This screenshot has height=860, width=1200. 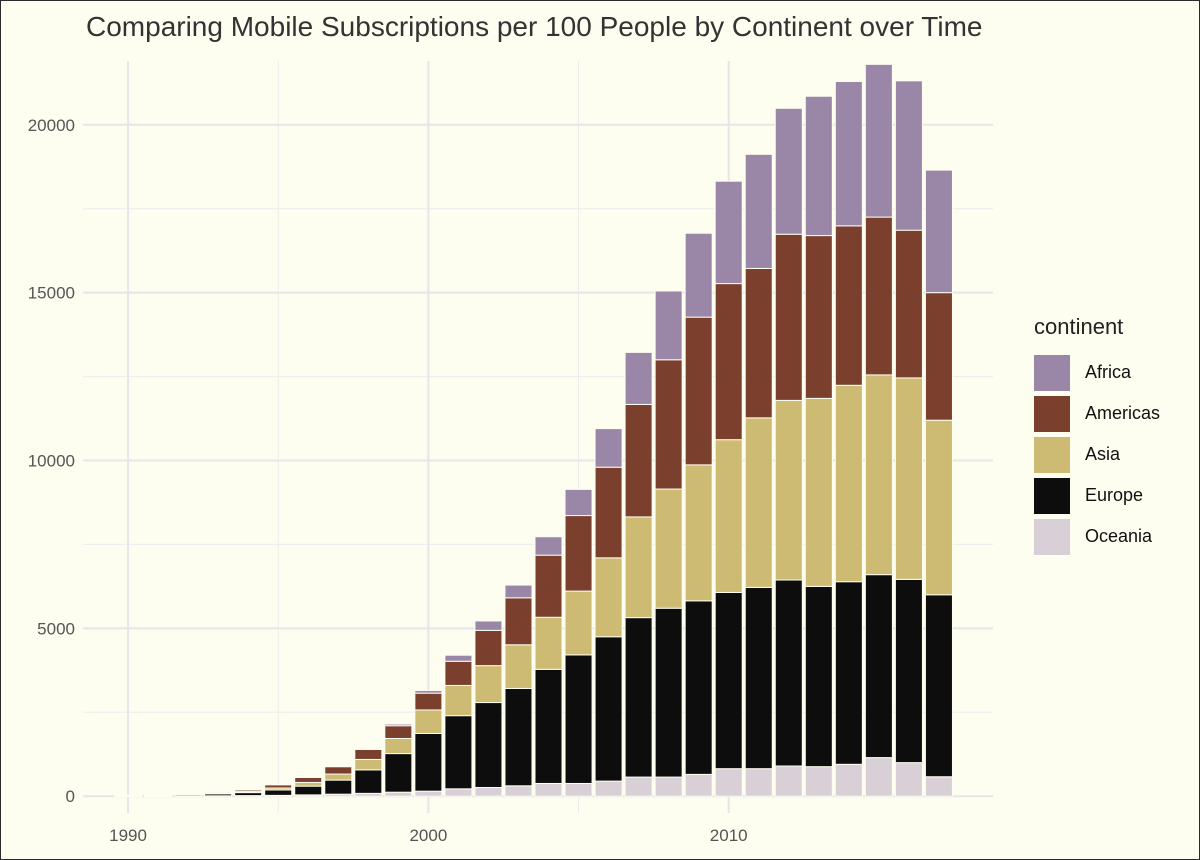 I want to click on bar-europe-2011, so click(x=758, y=678).